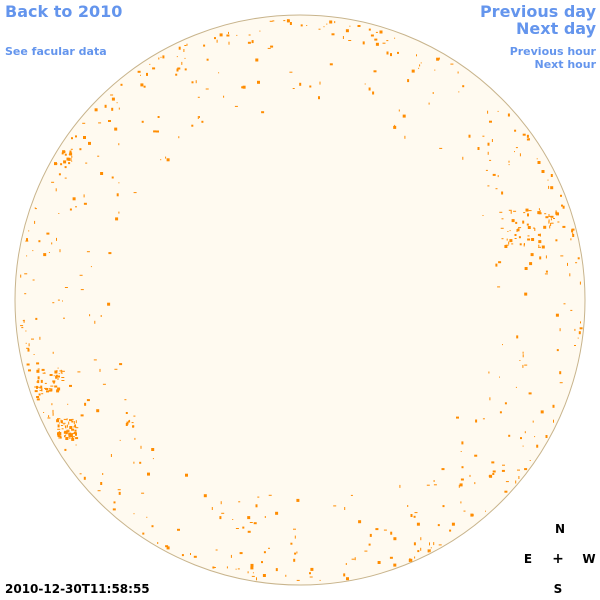 This screenshot has width=600, height=600. What do you see at coordinates (565, 64) in the screenshot?
I see `next-hour-link: Next hour` at bounding box center [565, 64].